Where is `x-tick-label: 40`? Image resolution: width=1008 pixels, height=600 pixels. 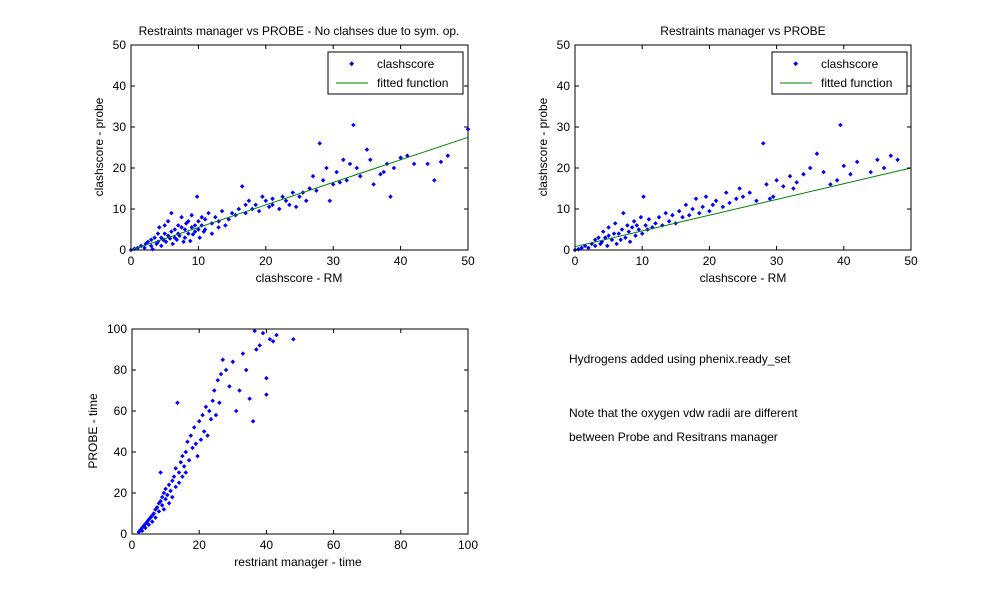 x-tick-label: 40 is located at coordinates (401, 261).